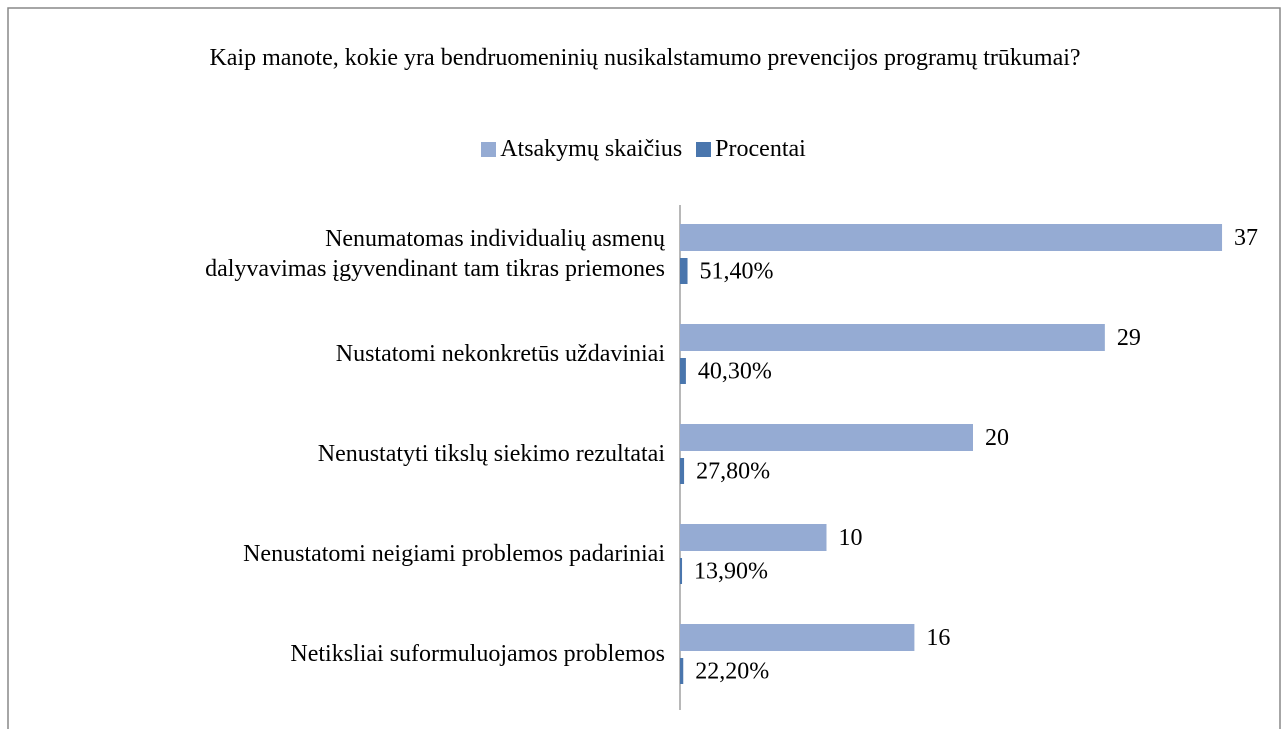 This screenshot has height=729, width=1287. I want to click on data-label: 13,90%, so click(731, 572).